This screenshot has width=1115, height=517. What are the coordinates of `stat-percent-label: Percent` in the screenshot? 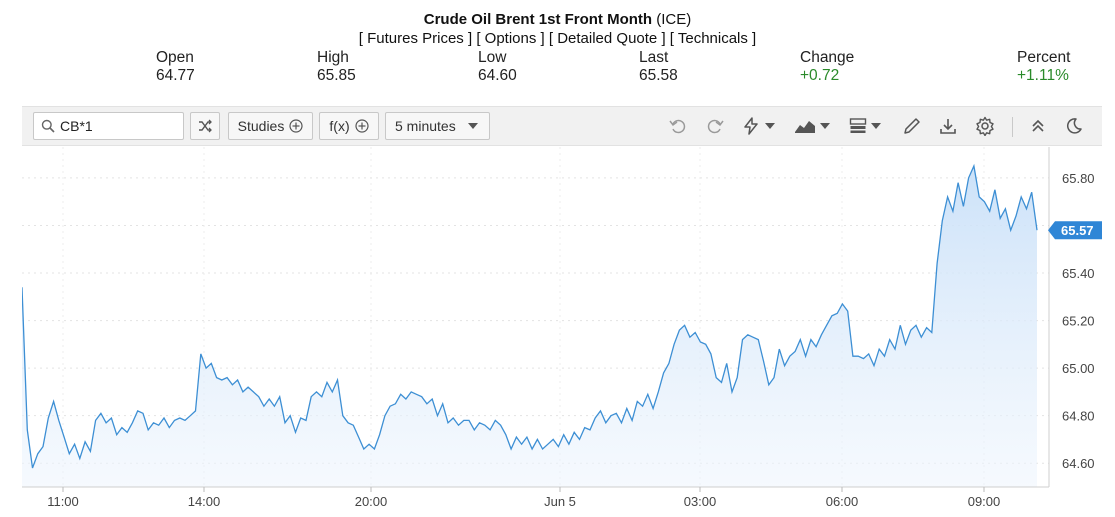 It's located at (1044, 57).